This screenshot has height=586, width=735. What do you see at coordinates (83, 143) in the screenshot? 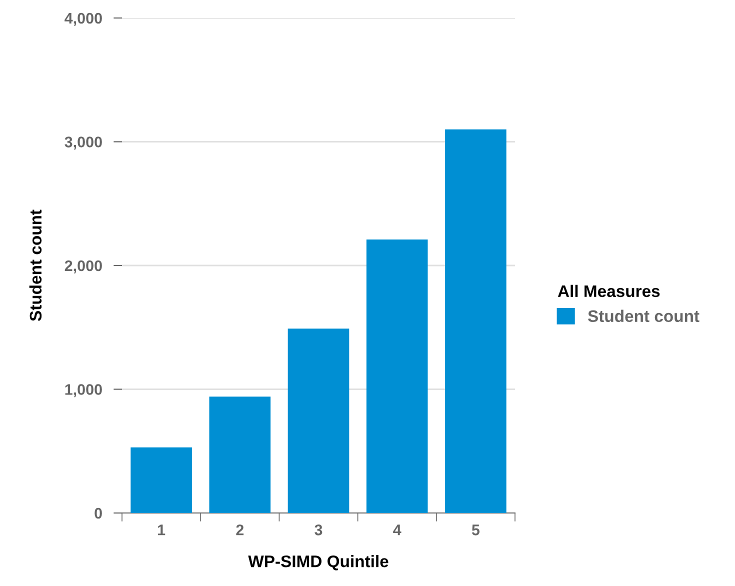
I see `y-tick-label: 3,000` at bounding box center [83, 143].